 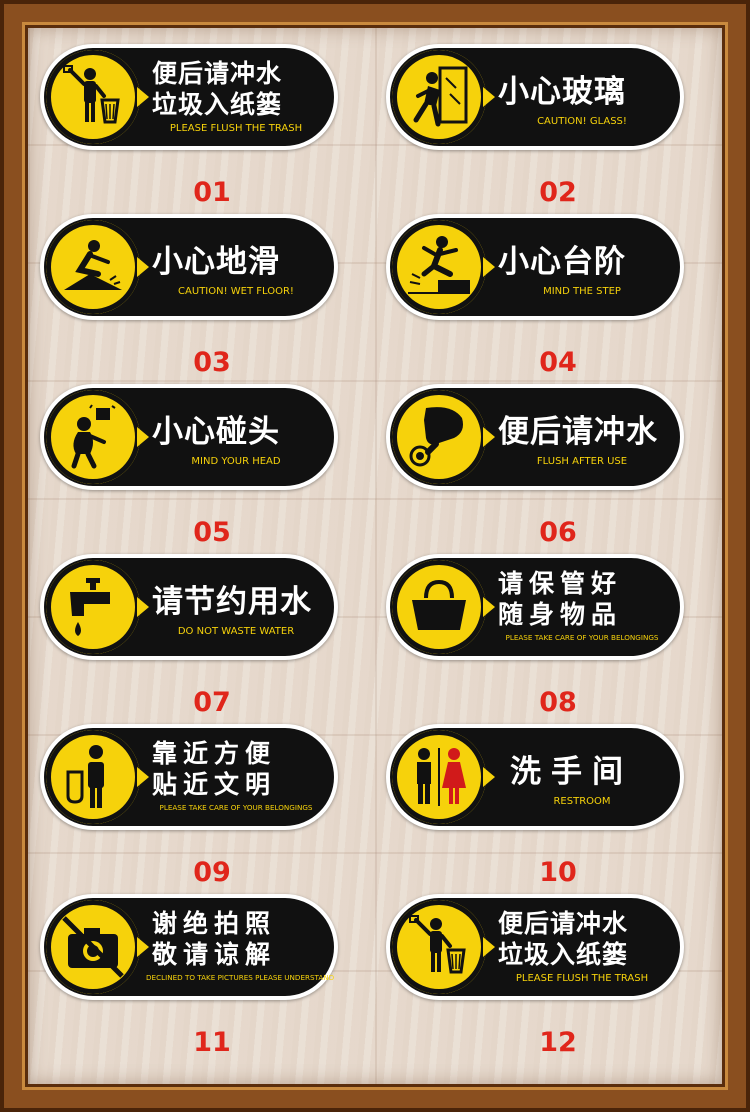 What do you see at coordinates (558, 702) in the screenshot?
I see `sign-number: 08` at bounding box center [558, 702].